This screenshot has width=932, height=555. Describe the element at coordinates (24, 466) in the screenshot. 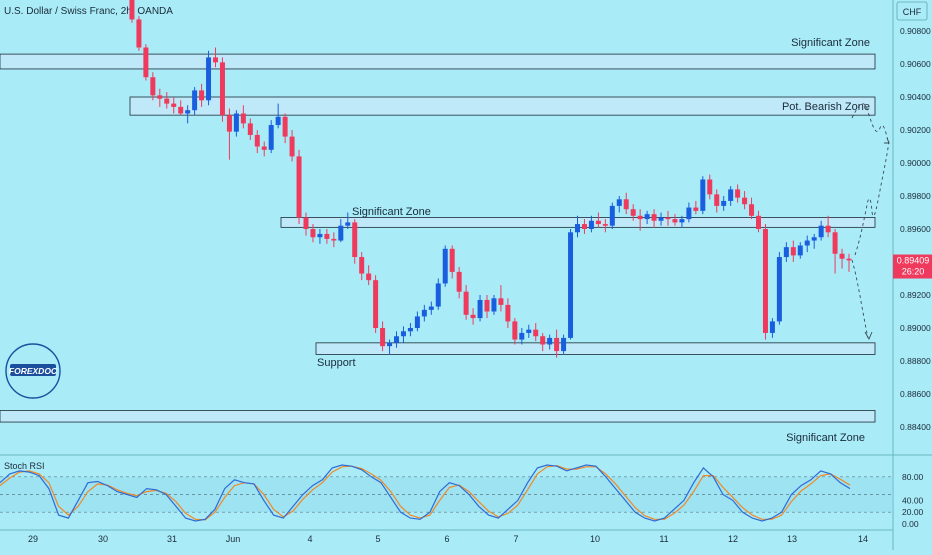

I see `stoch-rsi-title: Stoch RSI` at that location.